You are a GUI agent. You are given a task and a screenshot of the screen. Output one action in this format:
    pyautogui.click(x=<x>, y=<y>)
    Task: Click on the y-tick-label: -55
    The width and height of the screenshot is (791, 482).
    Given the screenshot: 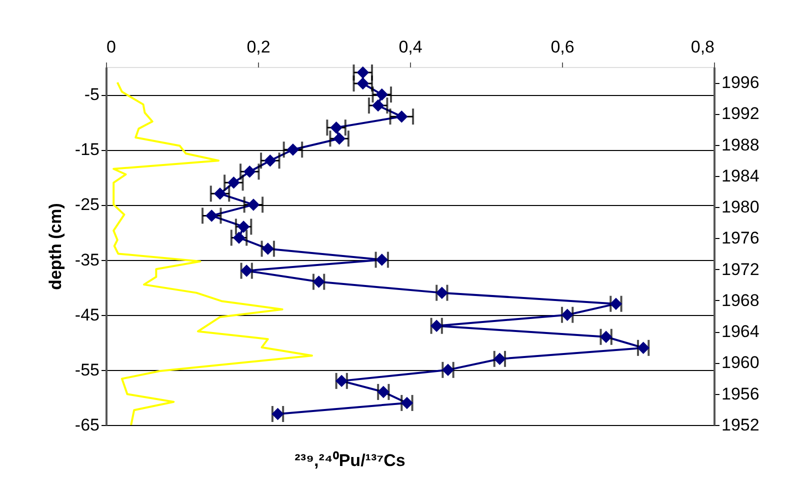 What is the action you would take?
    pyautogui.click(x=87, y=370)
    